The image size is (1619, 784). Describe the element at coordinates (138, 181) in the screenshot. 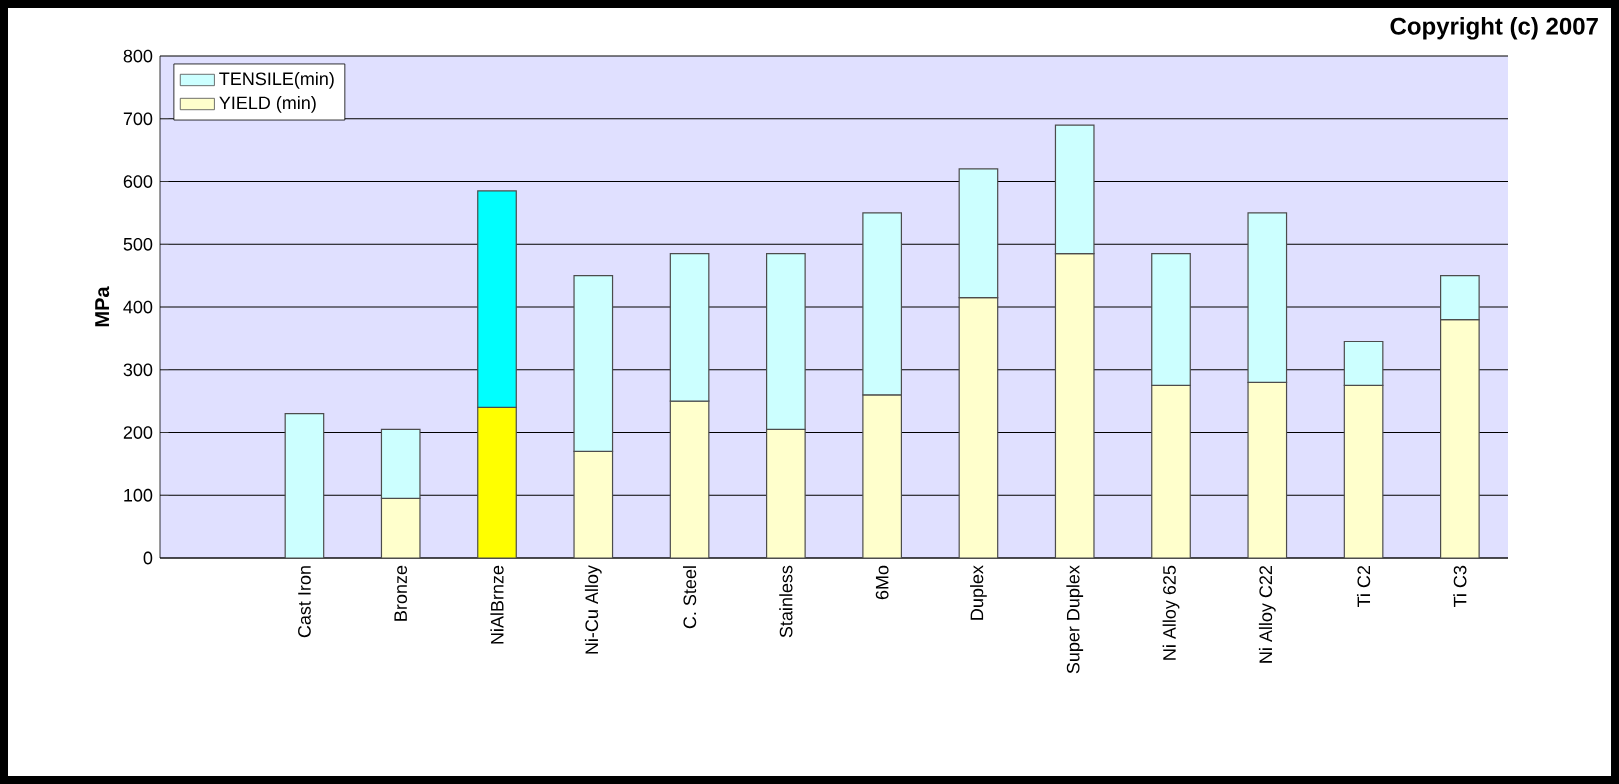

I see `y-tick-label: 600` at that location.